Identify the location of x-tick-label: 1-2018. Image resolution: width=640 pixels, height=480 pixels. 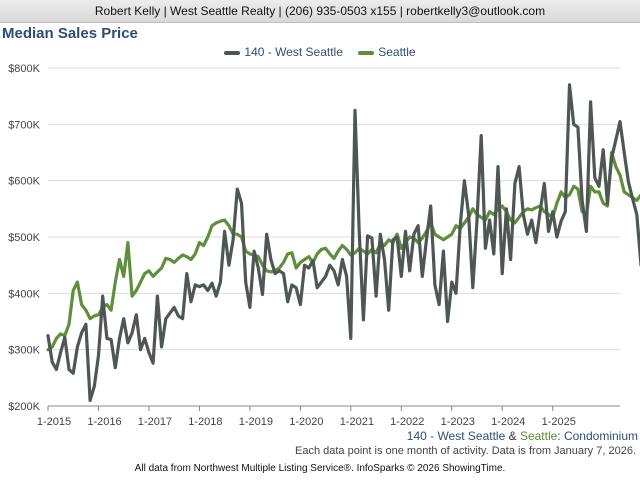
(205, 422).